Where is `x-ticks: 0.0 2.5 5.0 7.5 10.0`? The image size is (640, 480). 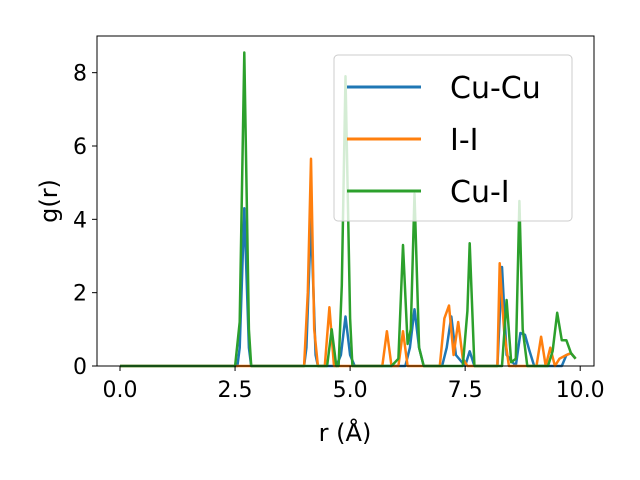
x-ticks: 0.0 2.5 5.0 7.5 10.0 is located at coordinates (354, 384).